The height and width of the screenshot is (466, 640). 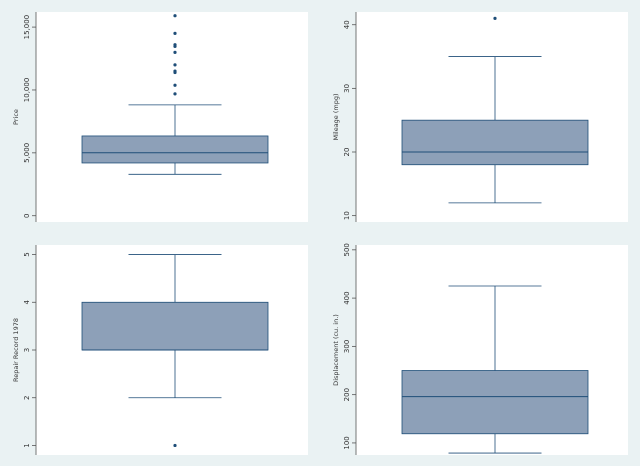 I want to click on y-tick-label: 2, so click(x=27, y=397).